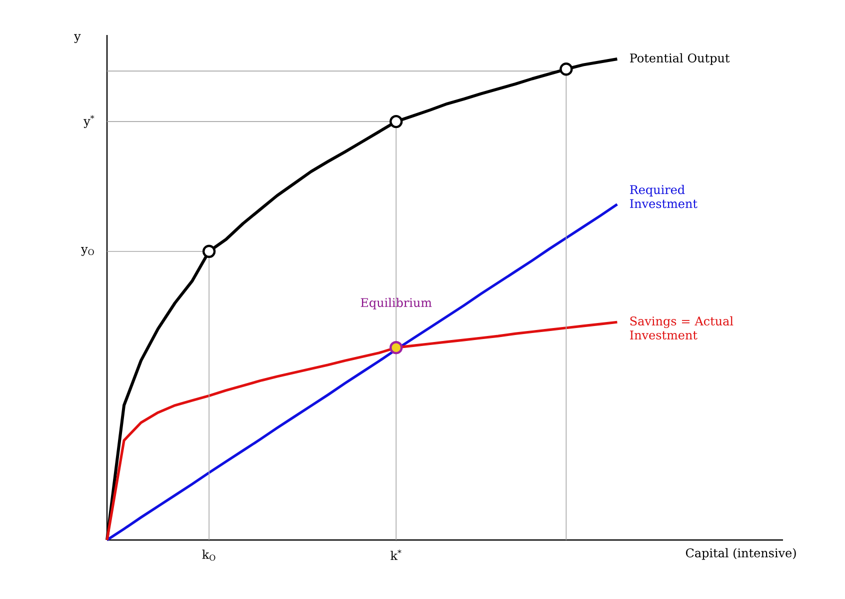 The width and height of the screenshot is (845, 599). Describe the element at coordinates (89, 121) in the screenshot. I see `ref-line-label: y$^{*}$` at that location.